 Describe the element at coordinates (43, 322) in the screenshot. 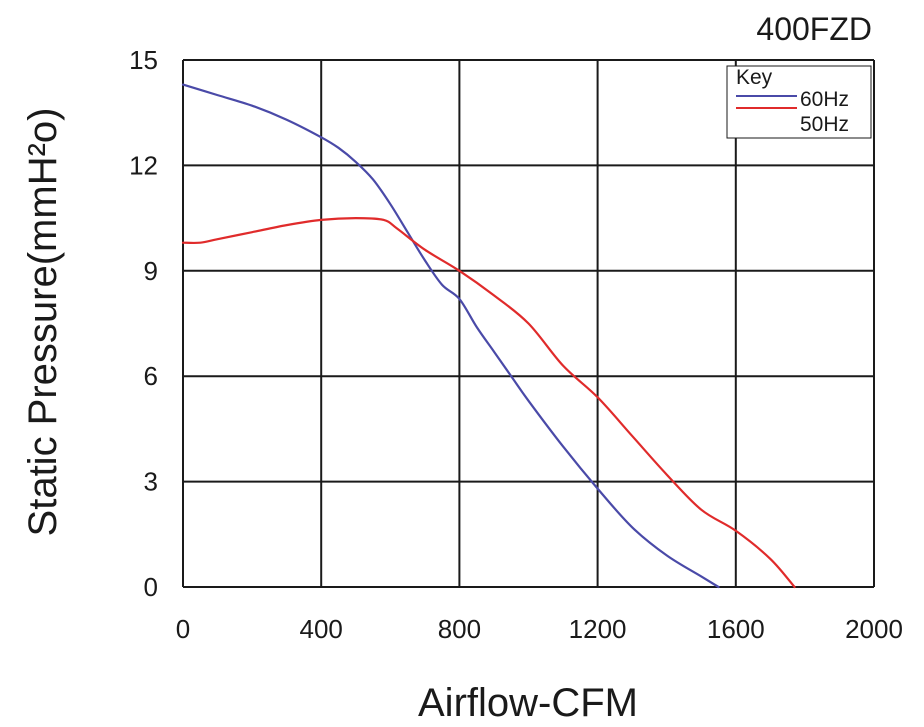

I see `y-axis-label: Static Pressure(mmH²o)` at that location.